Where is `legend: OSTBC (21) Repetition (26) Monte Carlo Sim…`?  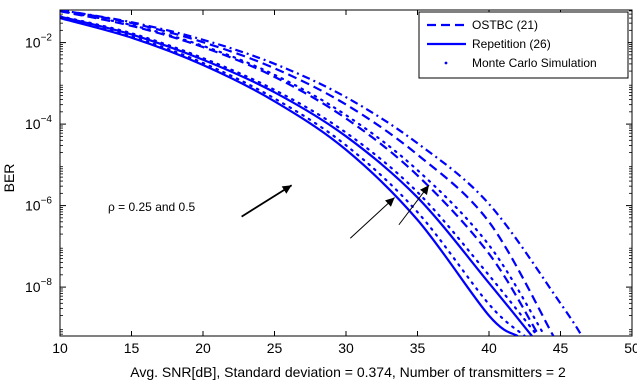
legend: OSTBC (21) Repetition (26) Monte Carlo Sim… is located at coordinates (523, 45).